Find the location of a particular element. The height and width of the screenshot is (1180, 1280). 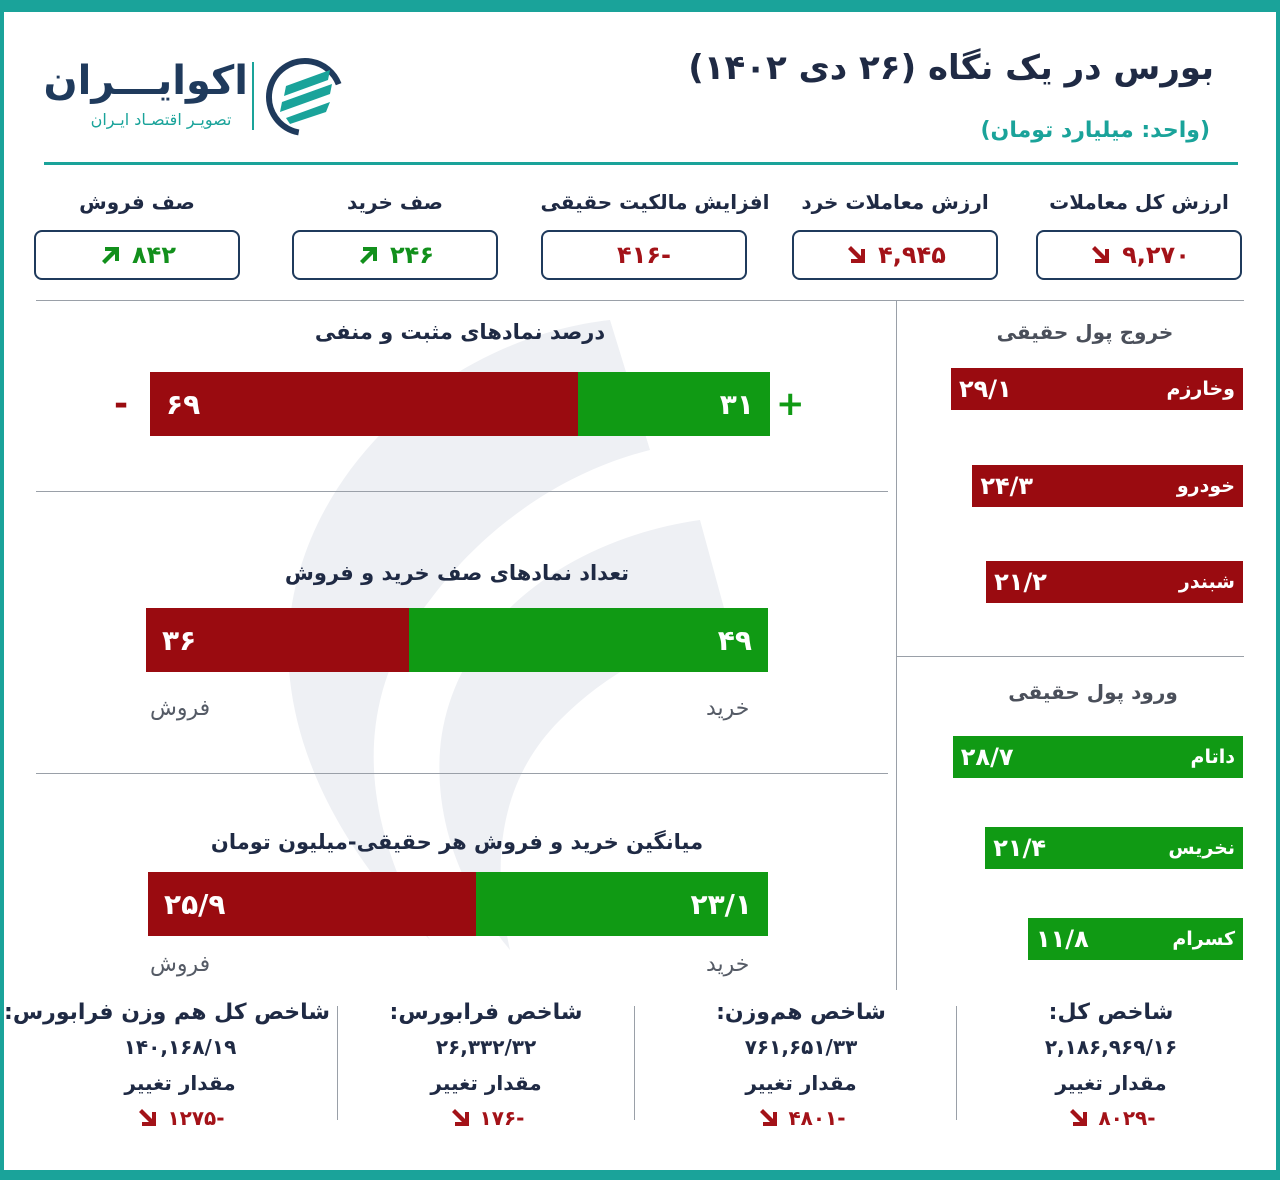

money-out-bar: شبندر ۲۱/۲ is located at coordinates (1114, 582).